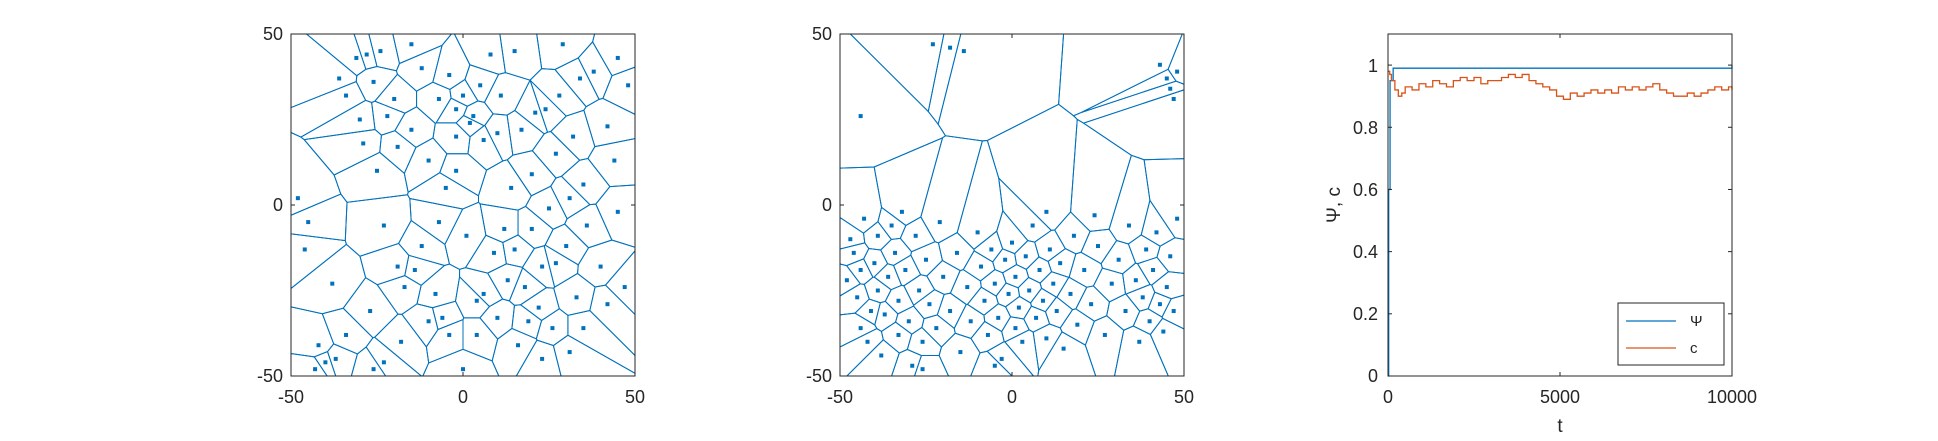 The image size is (1938, 441). What do you see at coordinates (1671, 334) in the screenshot?
I see `legend: Ψ c` at bounding box center [1671, 334].